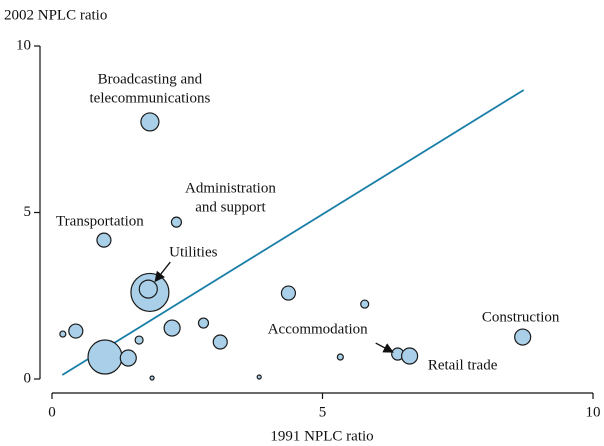  I want to click on point-label: and support, so click(230, 208).